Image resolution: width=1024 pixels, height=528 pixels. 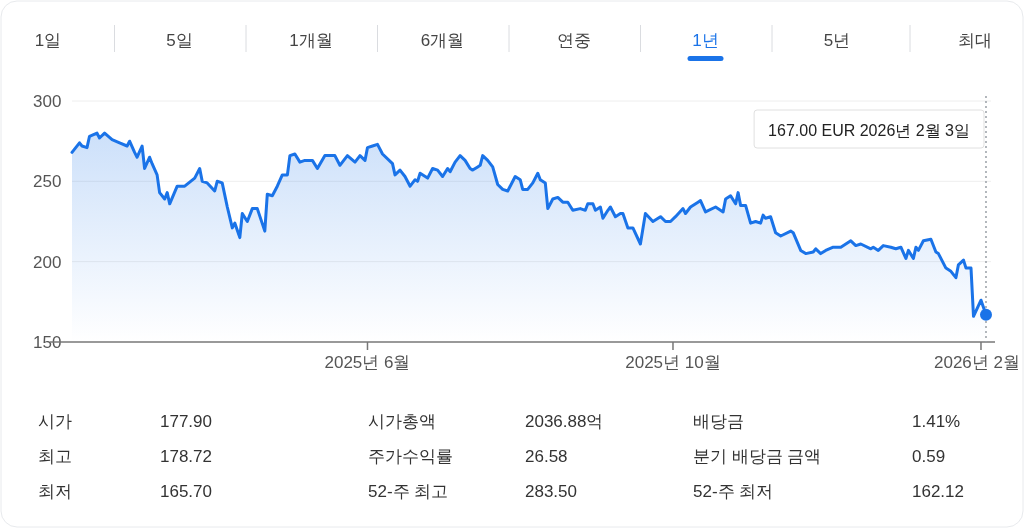 I want to click on text: 162.12, so click(x=938, y=491).